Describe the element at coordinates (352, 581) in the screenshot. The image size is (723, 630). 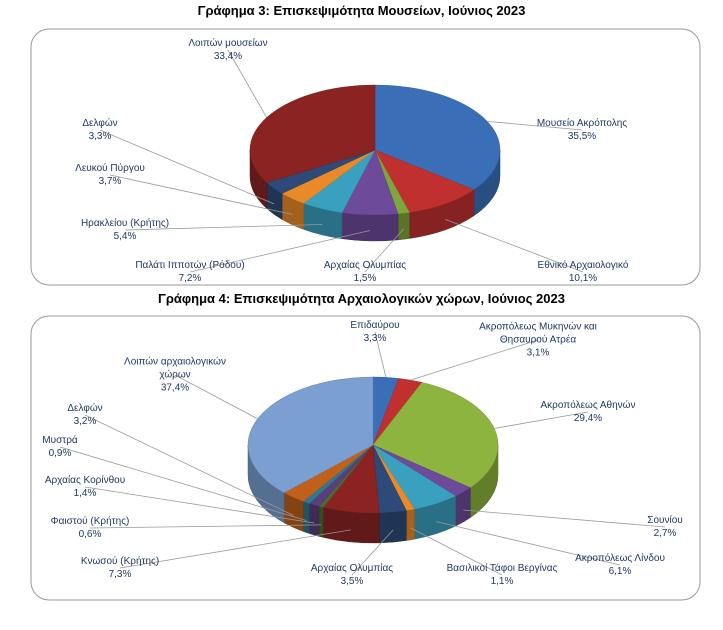
I see `value-label: 3,5%` at that location.